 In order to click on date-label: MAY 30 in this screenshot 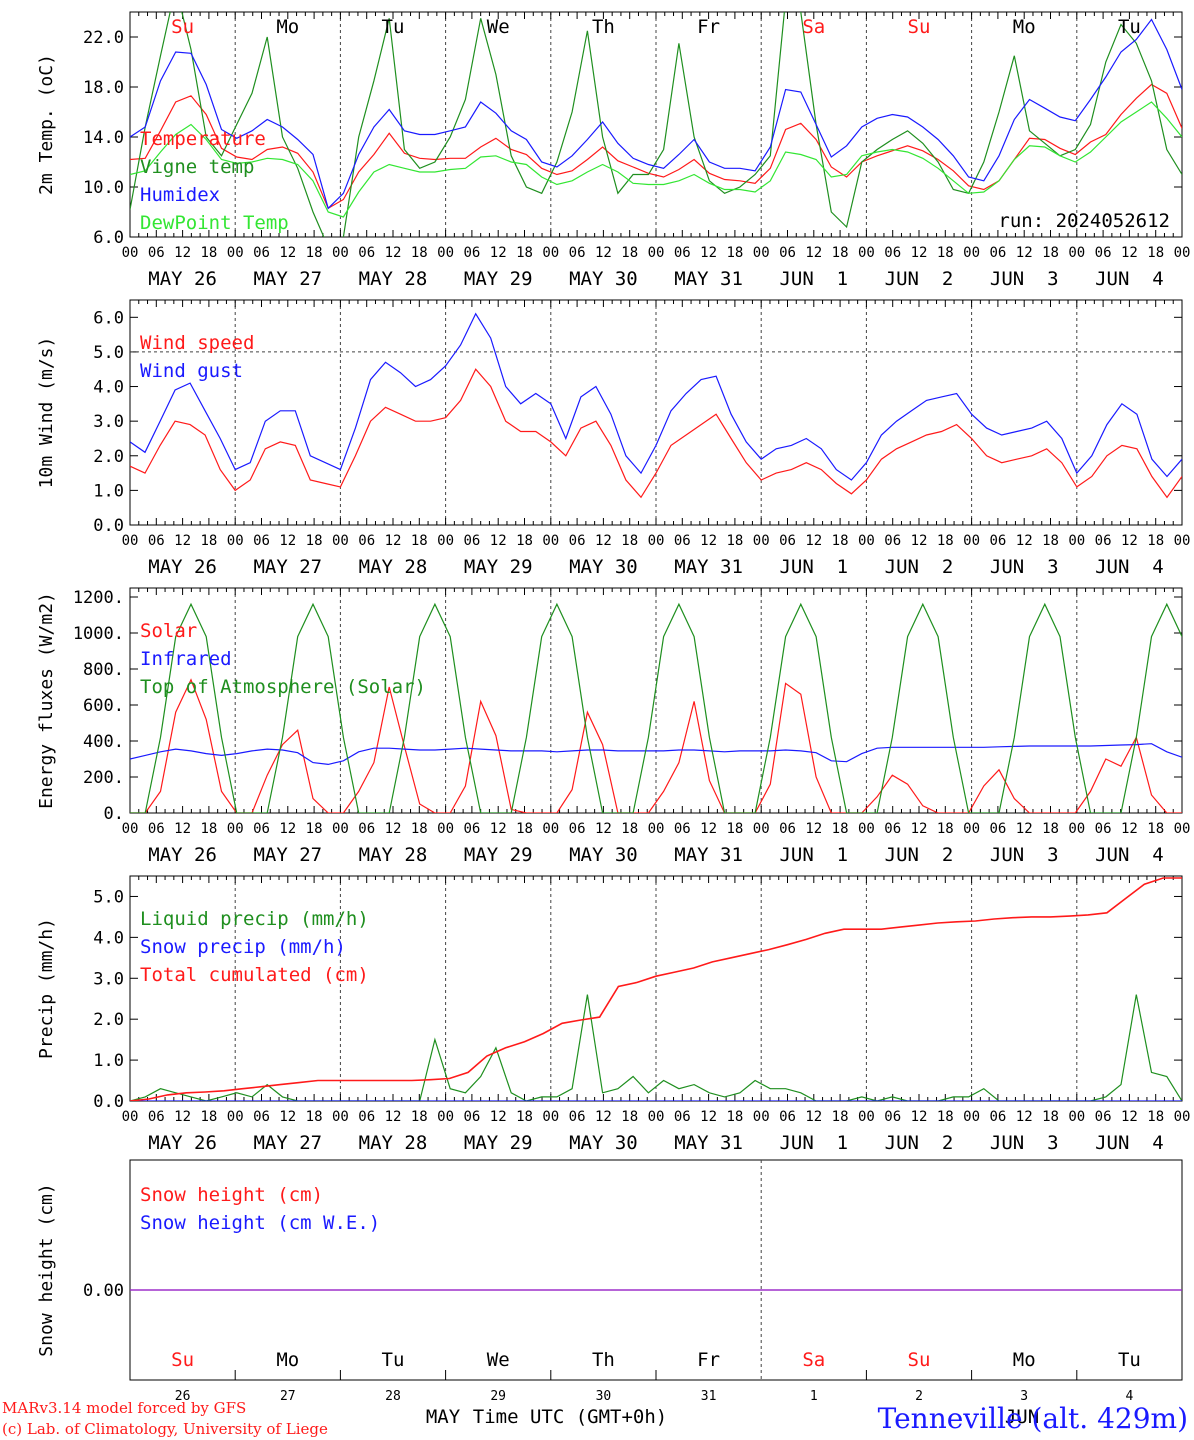, I will do `click(603, 855)`.